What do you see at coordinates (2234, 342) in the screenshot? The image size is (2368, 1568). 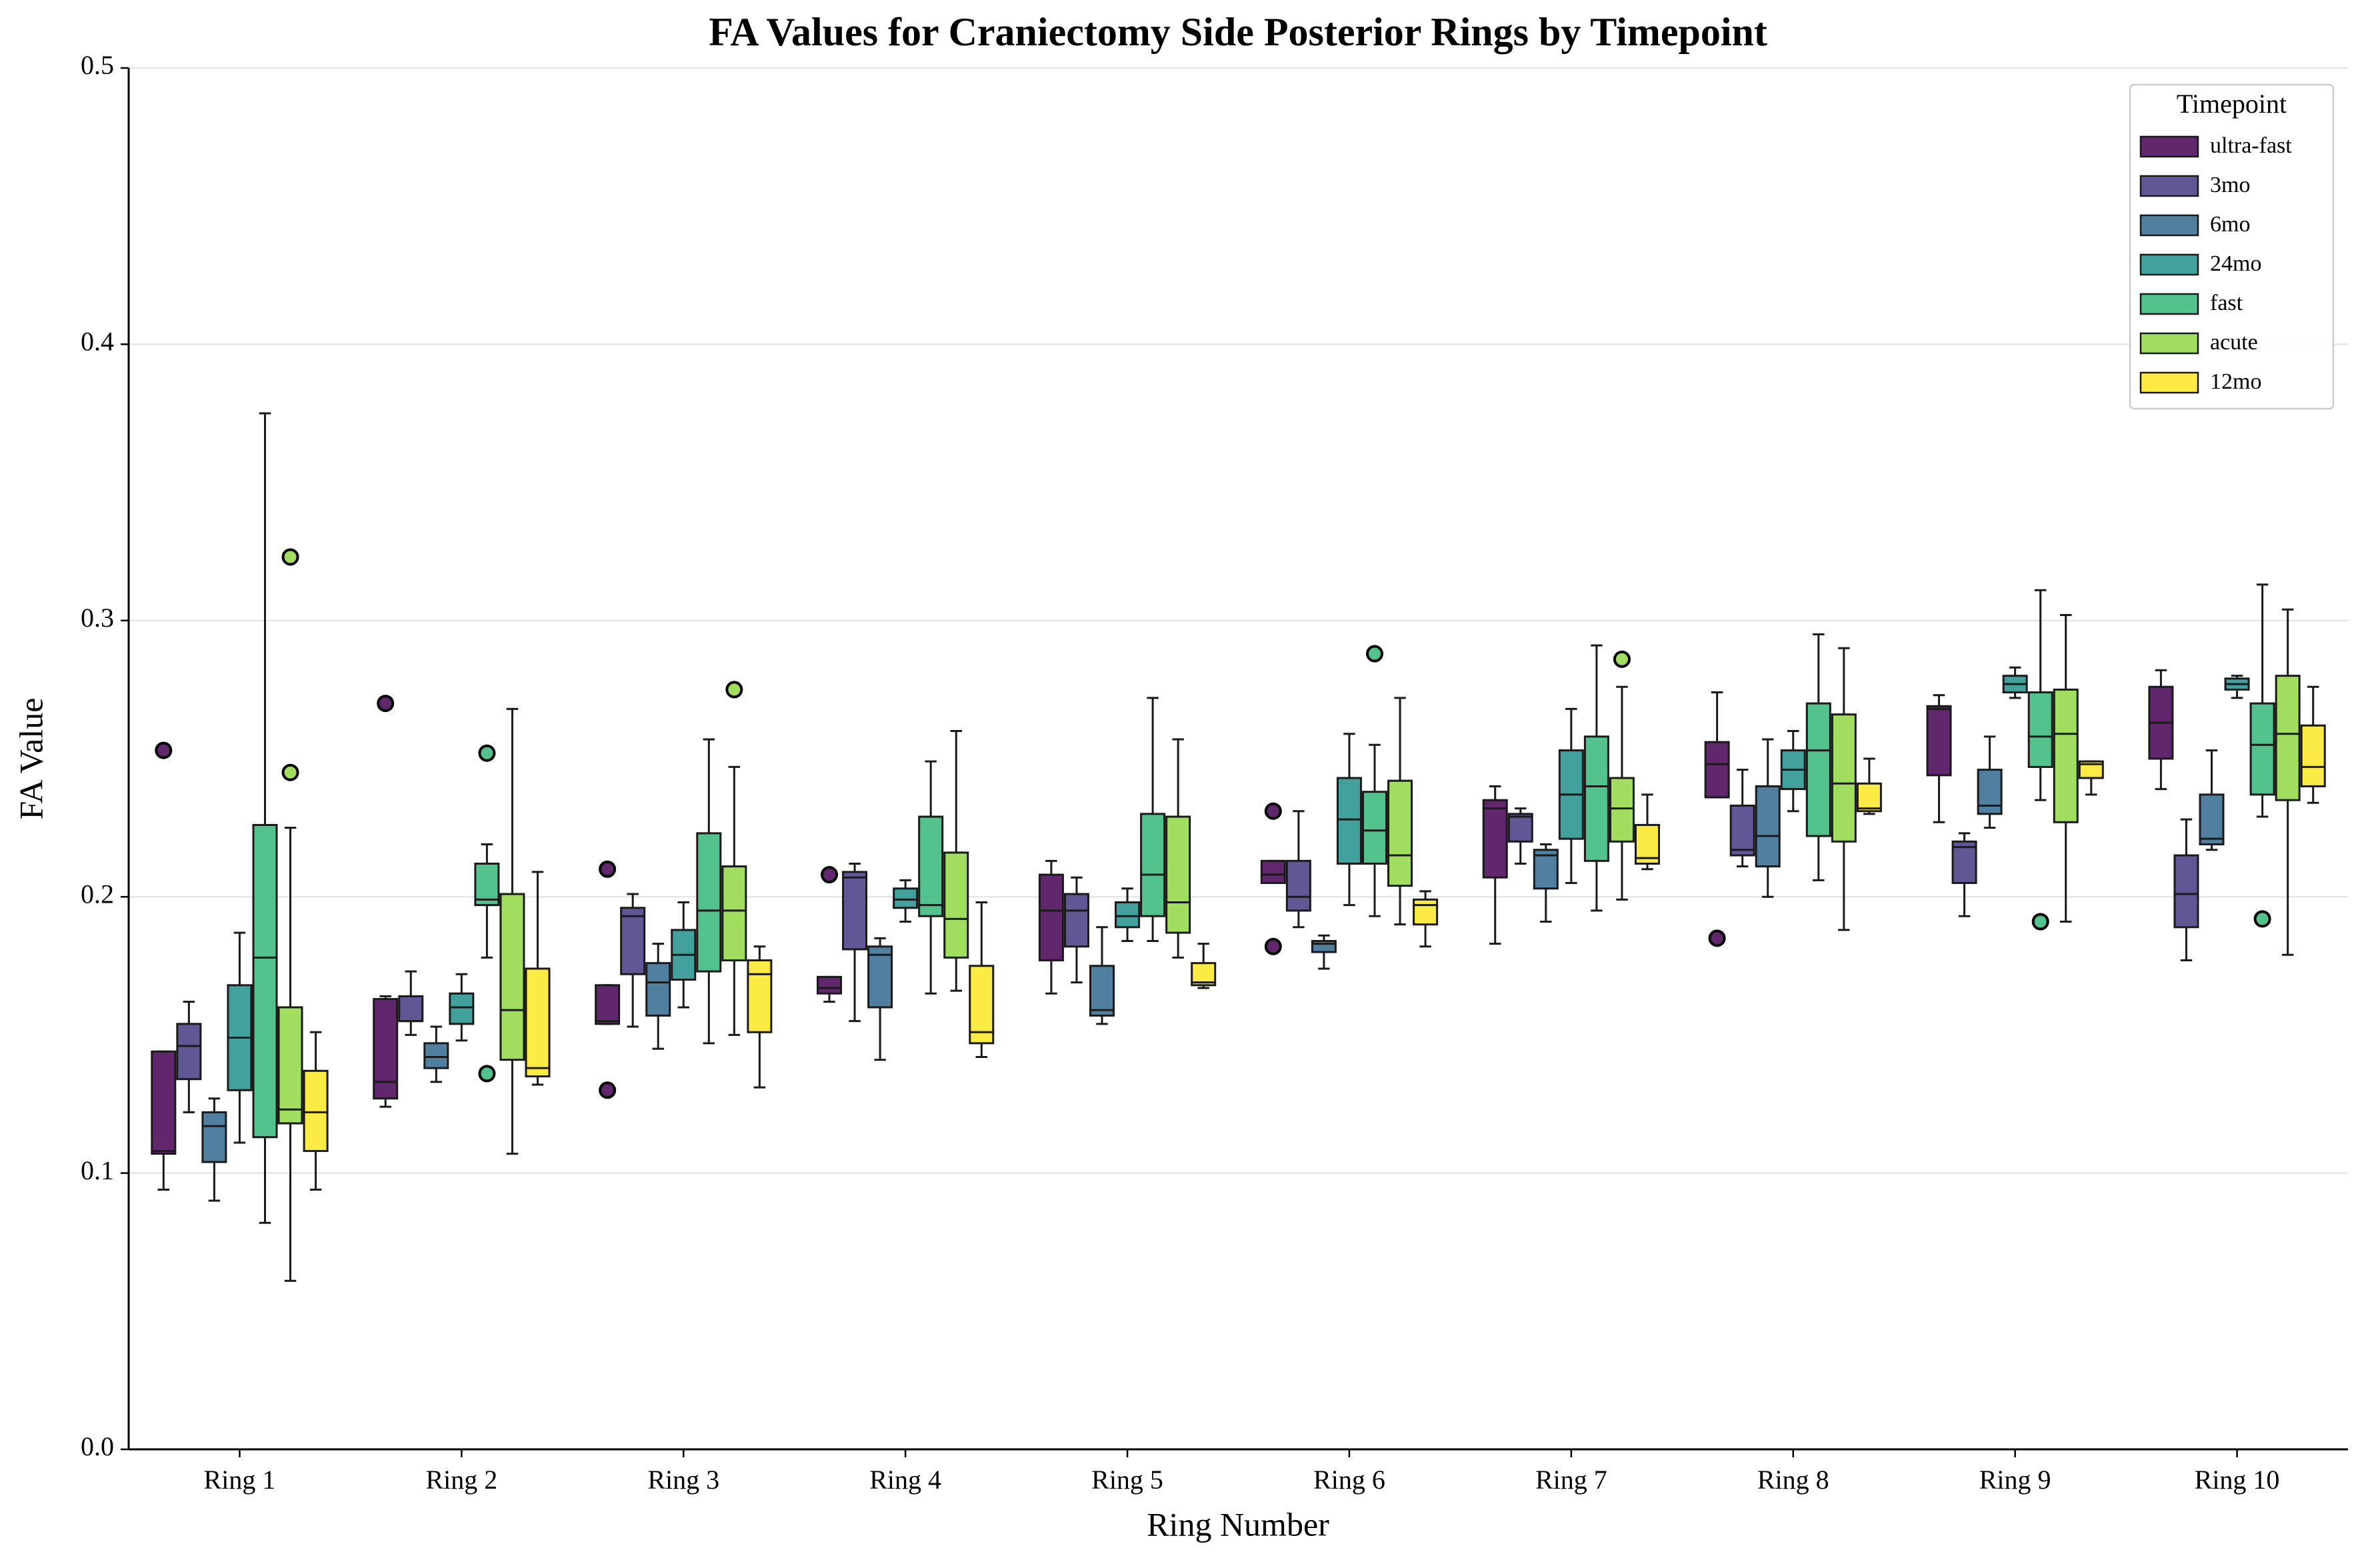 I see `legend-label: acute` at bounding box center [2234, 342].